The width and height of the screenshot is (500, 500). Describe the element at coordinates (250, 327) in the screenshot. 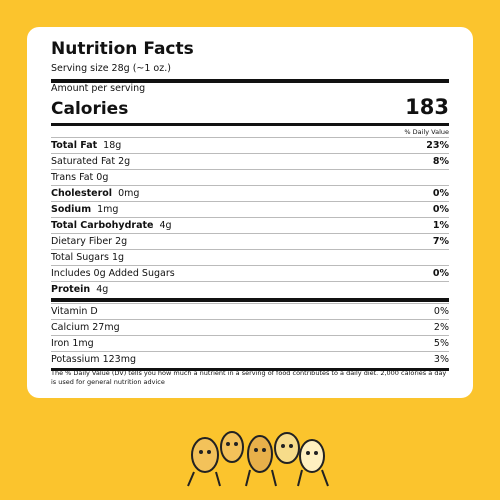

I see `nutrient-row: Calcium 27mg 2%` at that location.